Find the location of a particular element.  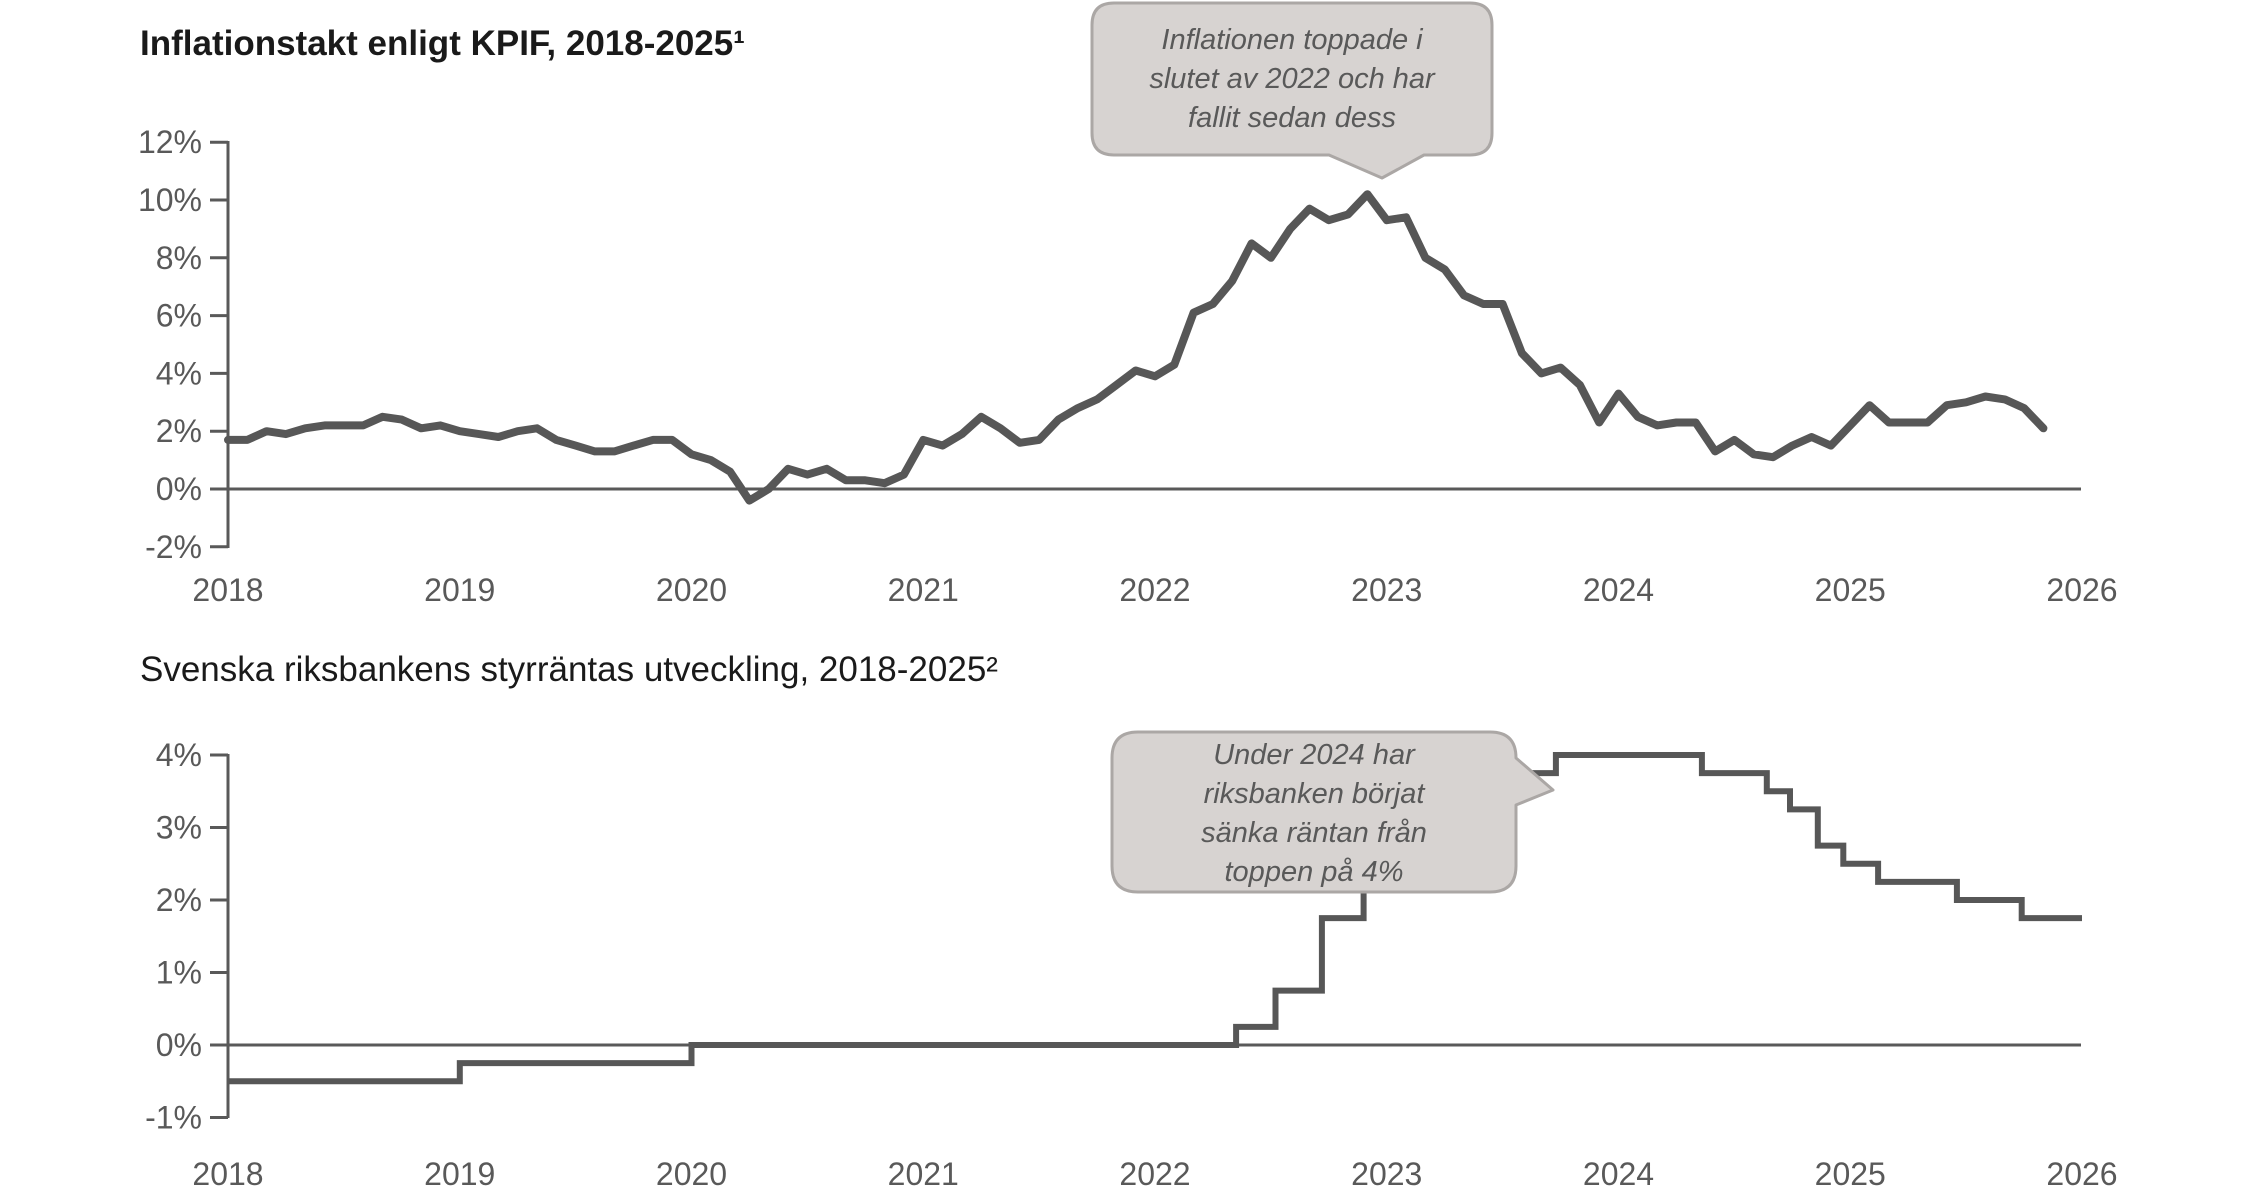

inflation-chart-title: Inflationstakt enligt KPIF, 2018-2025¹ is located at coordinates (442, 43).